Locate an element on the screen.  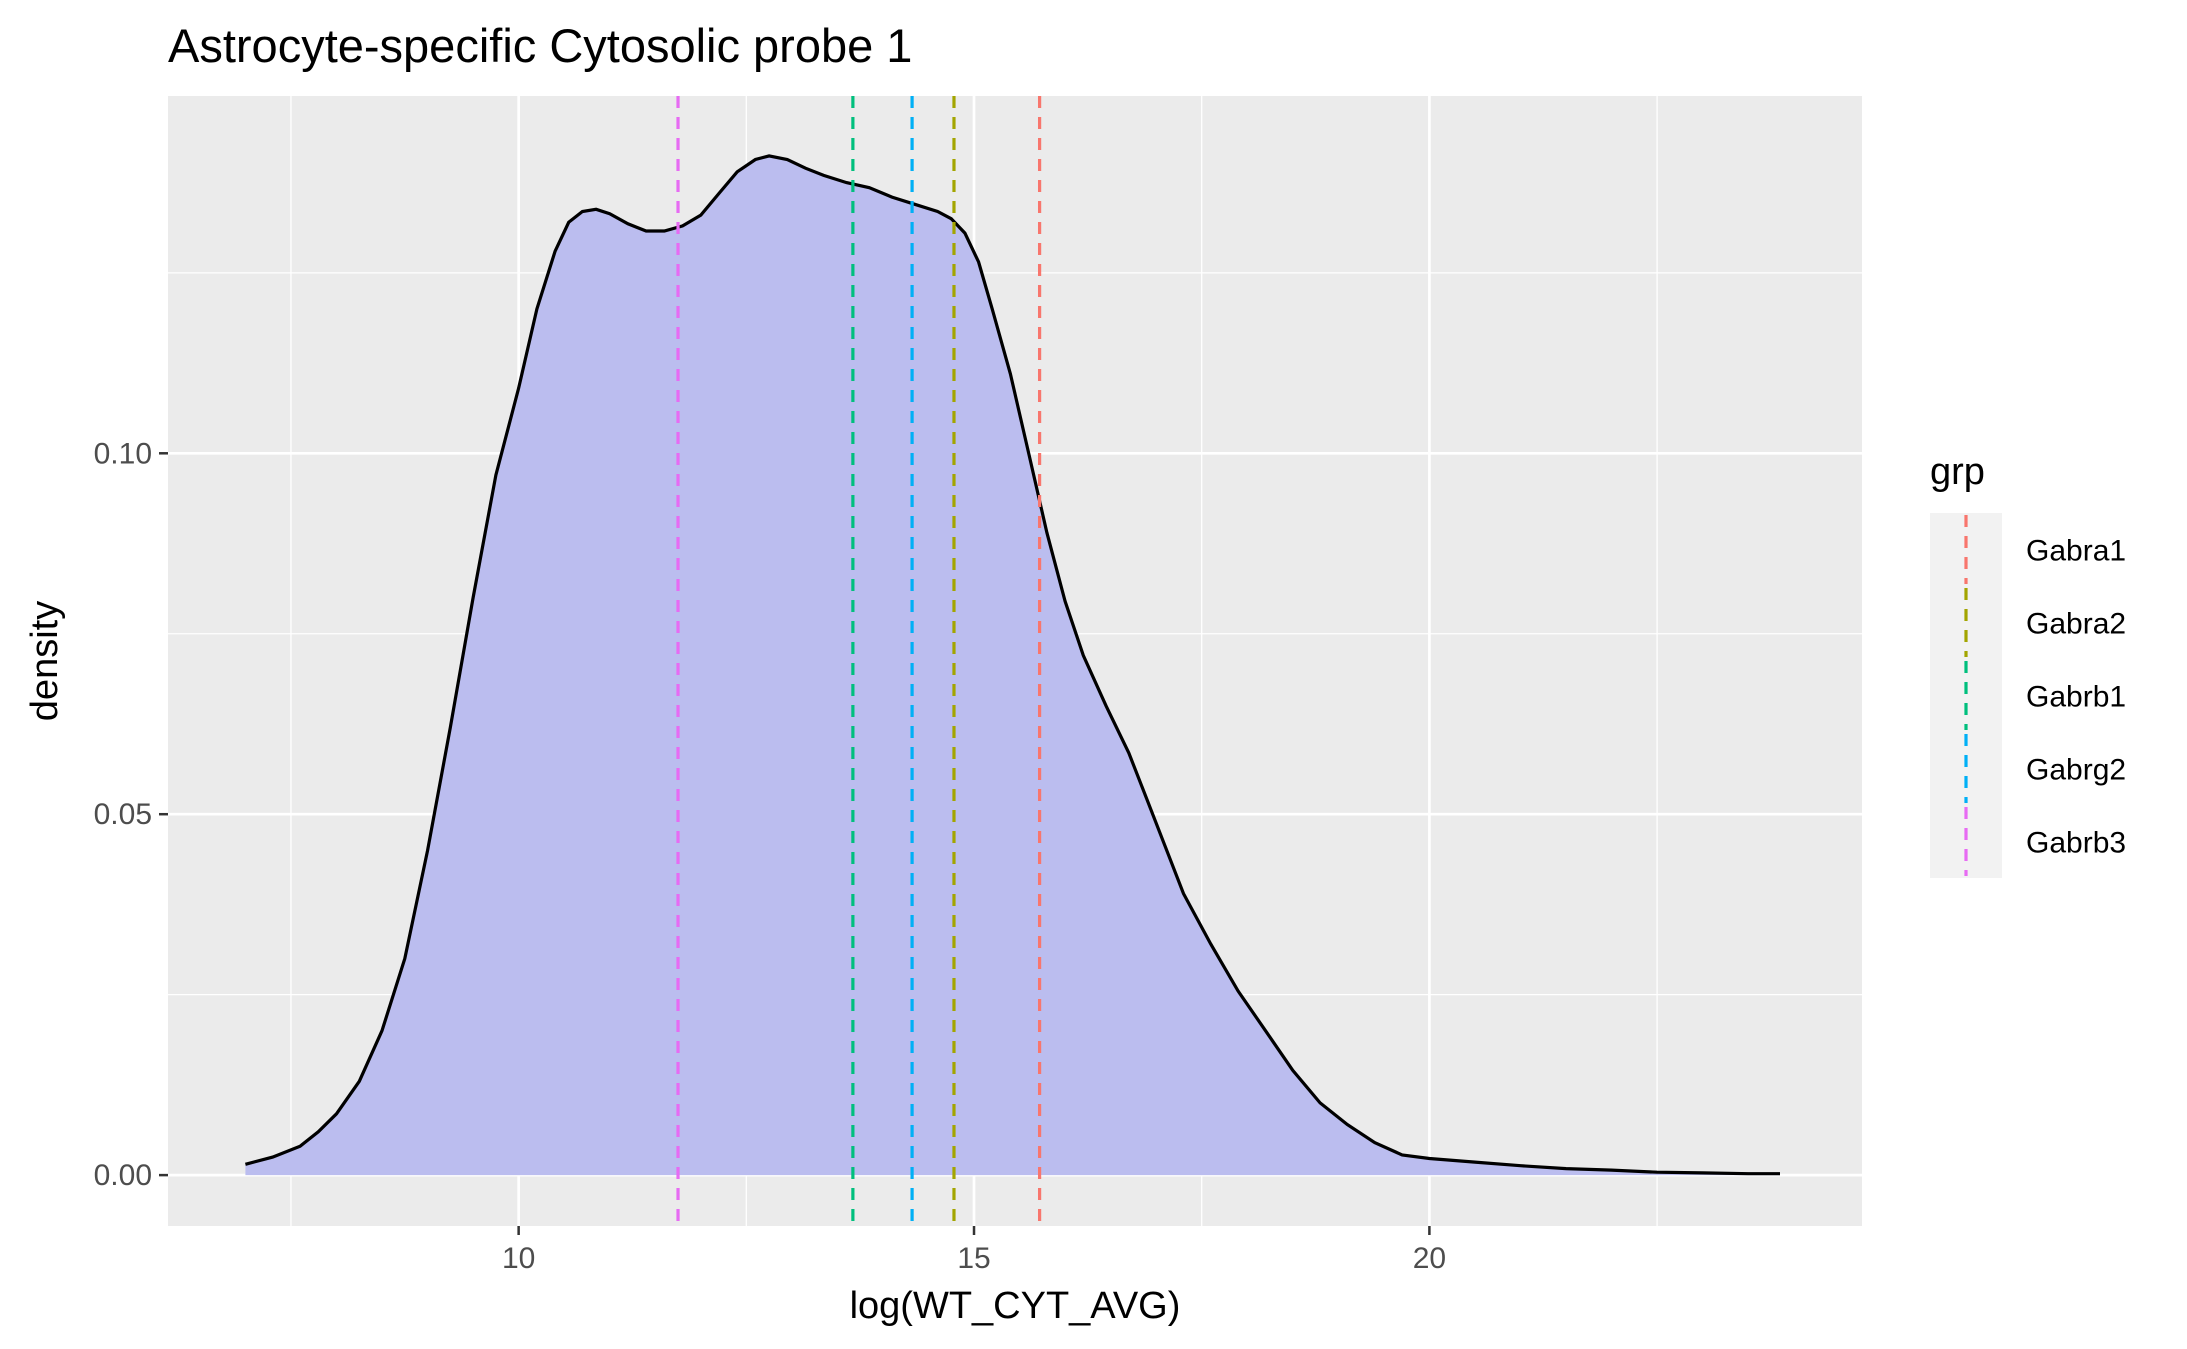
legend-title: grp is located at coordinates (1957, 472).